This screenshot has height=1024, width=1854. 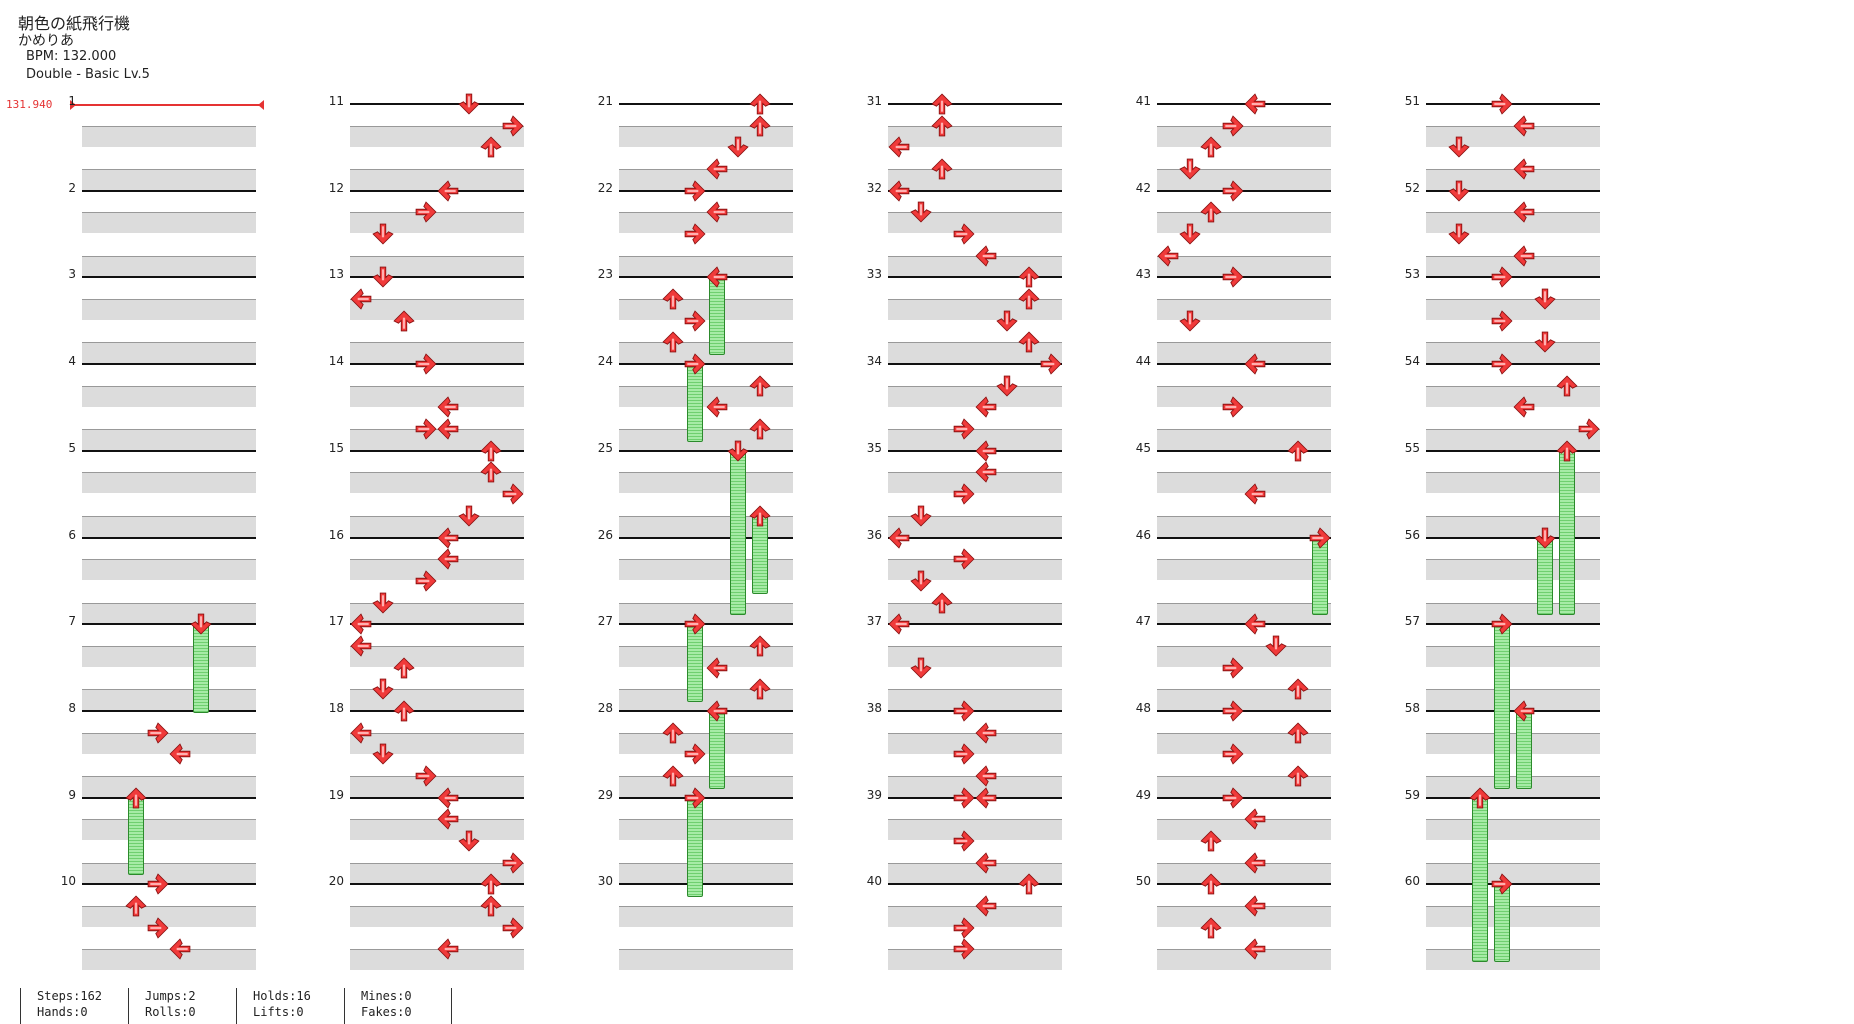 I want to click on measure-number: 50, so click(x=1143, y=881).